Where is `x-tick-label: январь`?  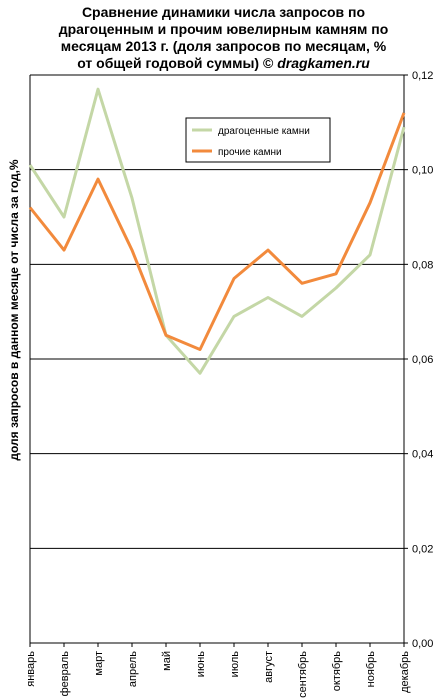 x-tick-label: январь is located at coordinates (31, 669).